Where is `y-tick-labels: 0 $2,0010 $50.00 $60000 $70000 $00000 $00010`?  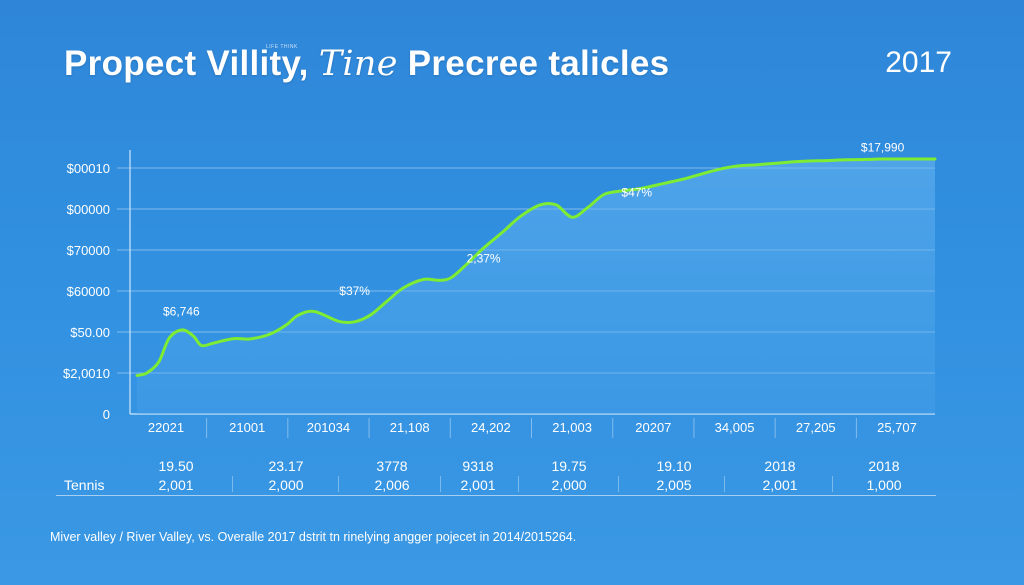
y-tick-labels: 0 $2,0010 $50.00 $60000 $70000 $00000 $00010 is located at coordinates (86, 291).